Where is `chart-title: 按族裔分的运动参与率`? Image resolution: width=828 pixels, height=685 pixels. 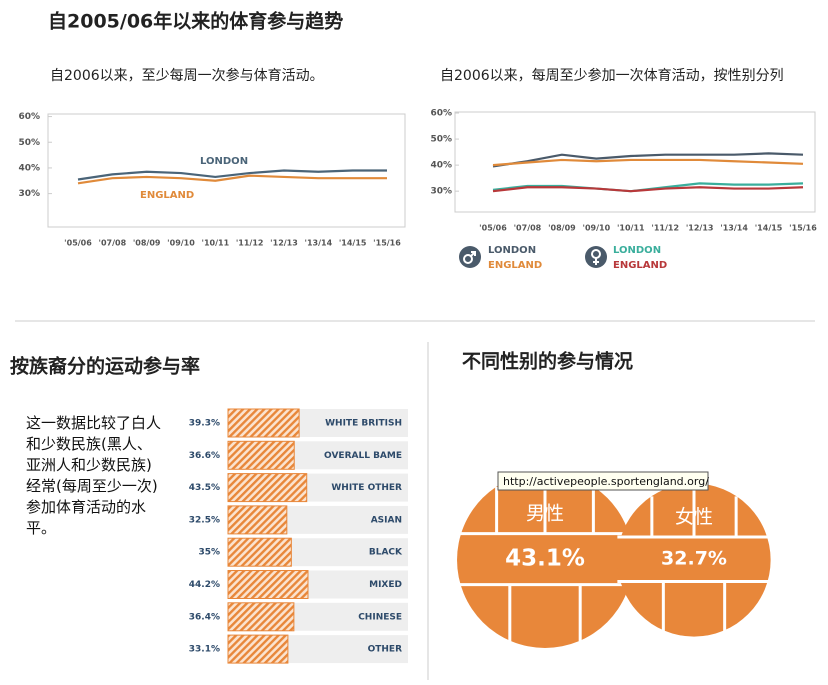
chart-title: 按族裔分的运动参与率 is located at coordinates (105, 366).